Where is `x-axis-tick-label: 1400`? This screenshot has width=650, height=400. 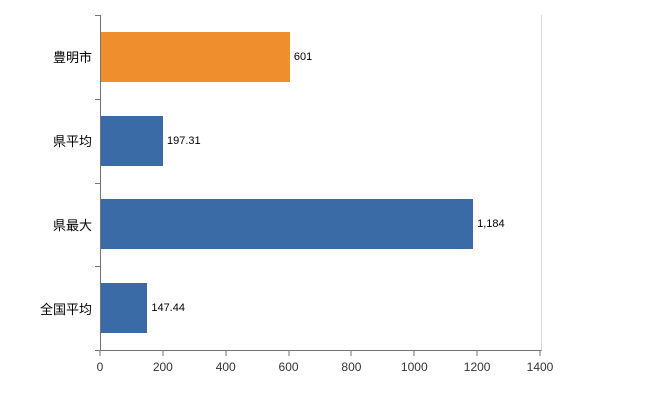
x-axis-tick-label: 1400 is located at coordinates (540, 367).